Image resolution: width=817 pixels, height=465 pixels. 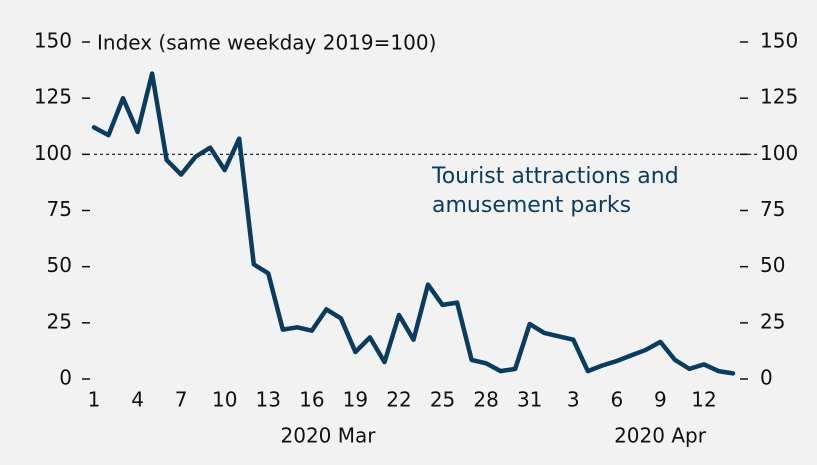 What do you see at coordinates (53, 153) in the screenshot?
I see `y-tick-label: 100` at bounding box center [53, 153].